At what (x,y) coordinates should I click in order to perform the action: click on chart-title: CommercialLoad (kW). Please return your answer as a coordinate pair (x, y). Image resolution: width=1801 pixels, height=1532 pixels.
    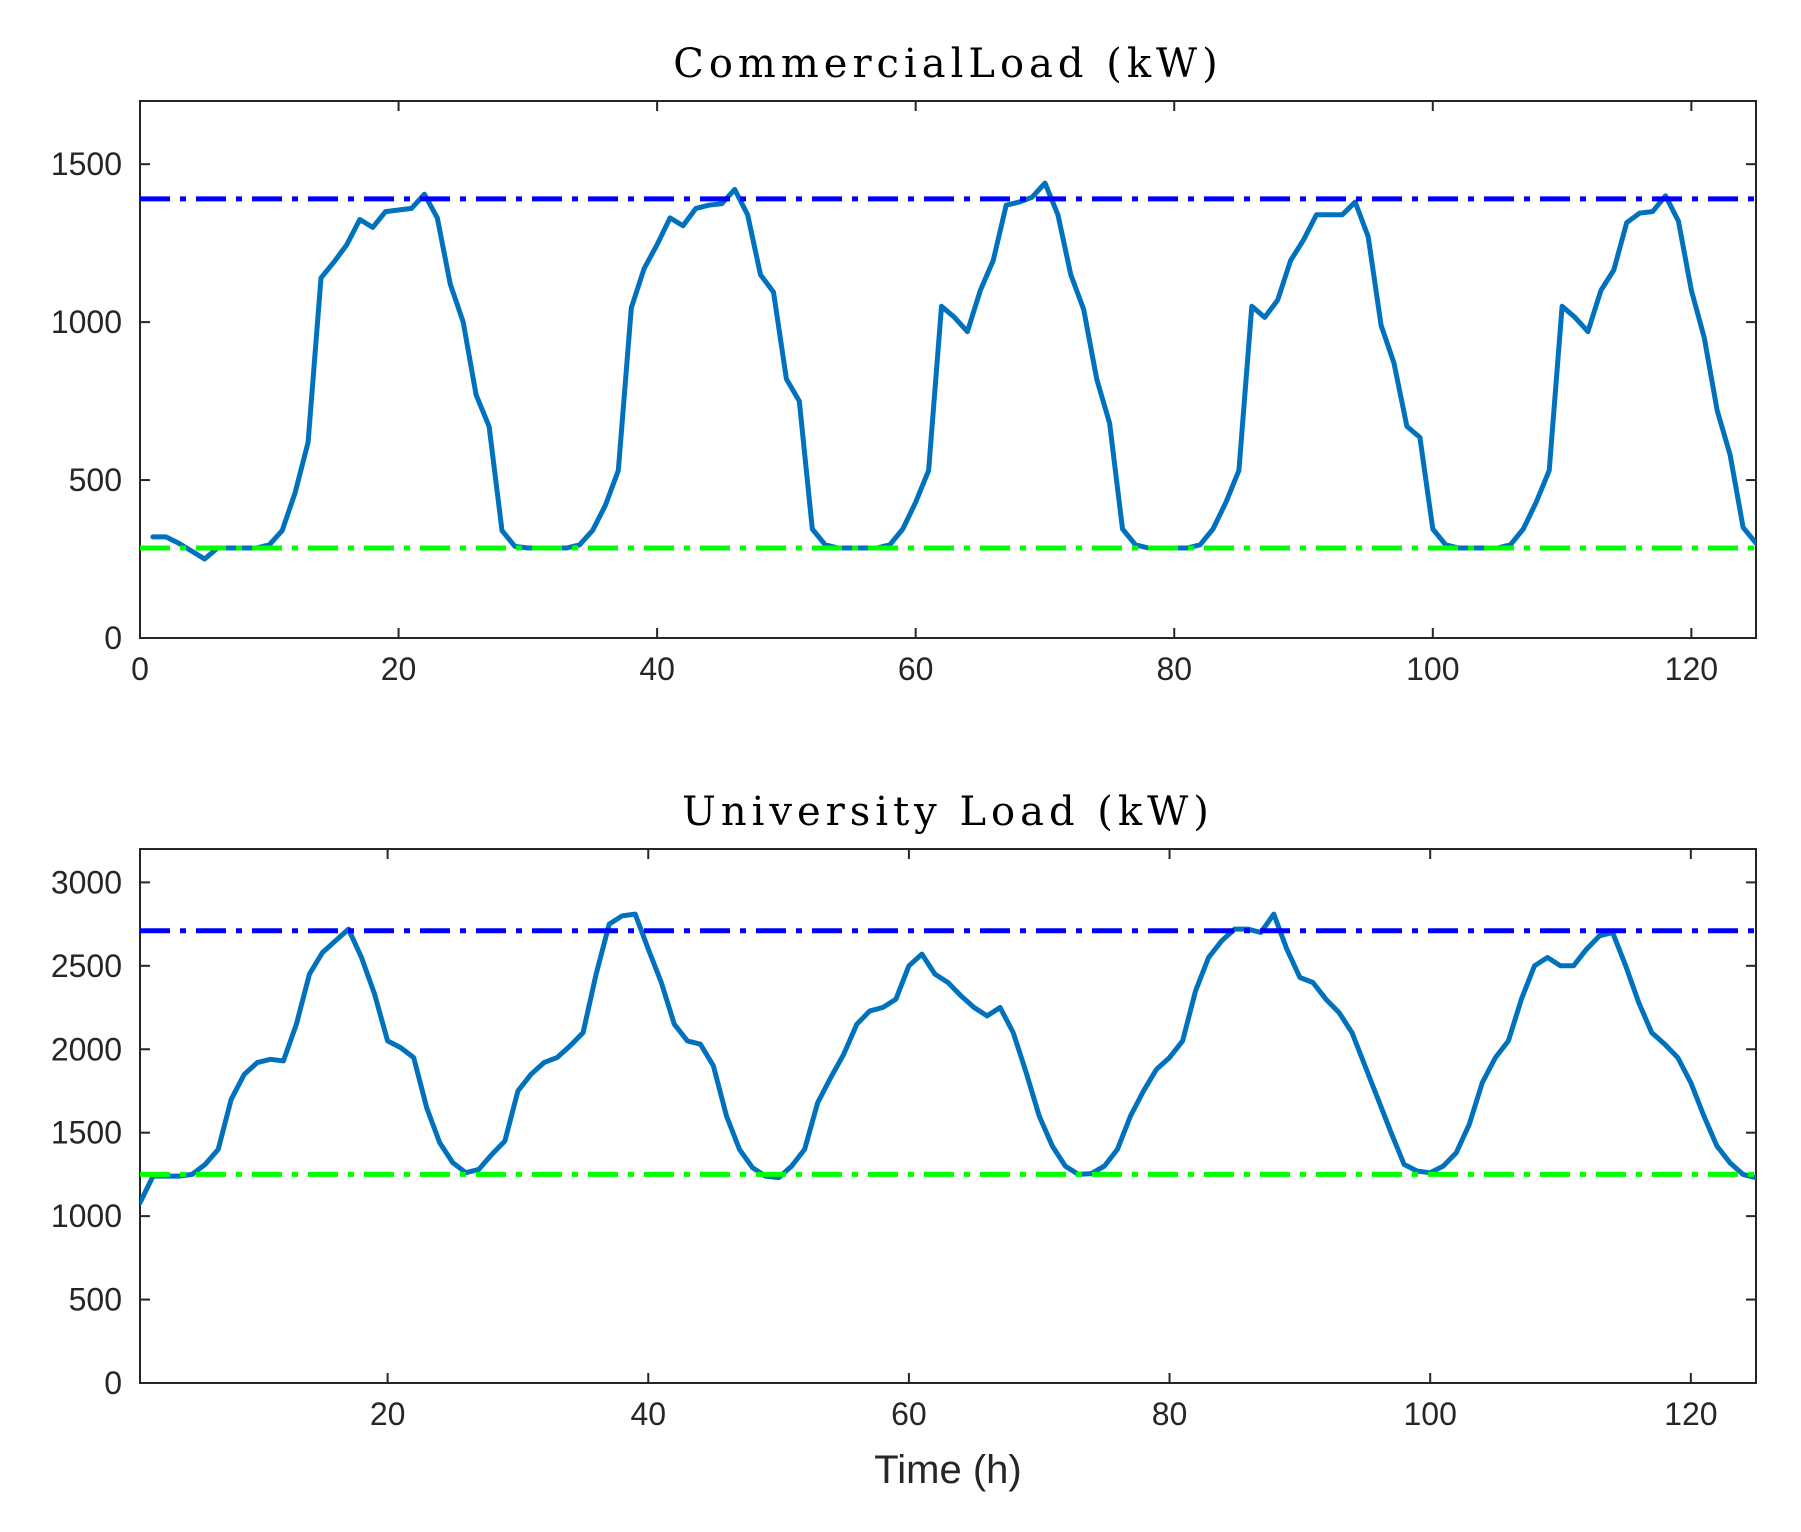
    Looking at the image, I should click on (948, 64).